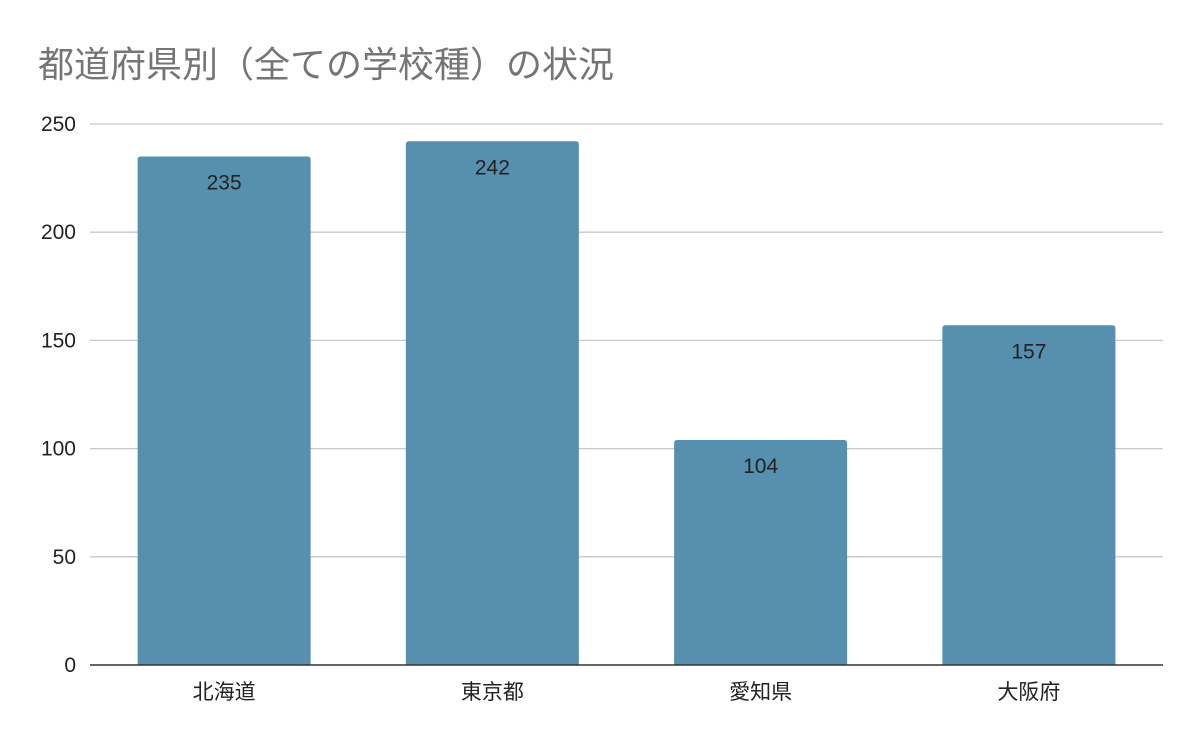 This screenshot has width=1200, height=742. Describe the element at coordinates (1028, 692) in the screenshot. I see `x-tick-label: 大阪府` at that location.